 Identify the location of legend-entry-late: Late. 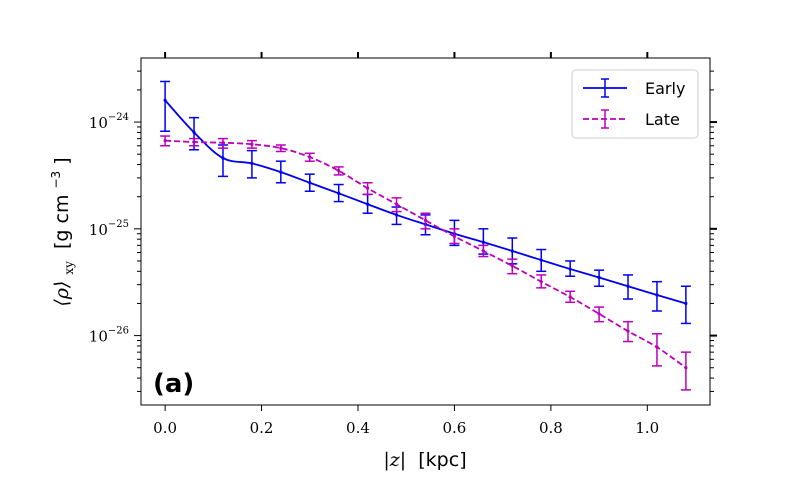
(631, 119).